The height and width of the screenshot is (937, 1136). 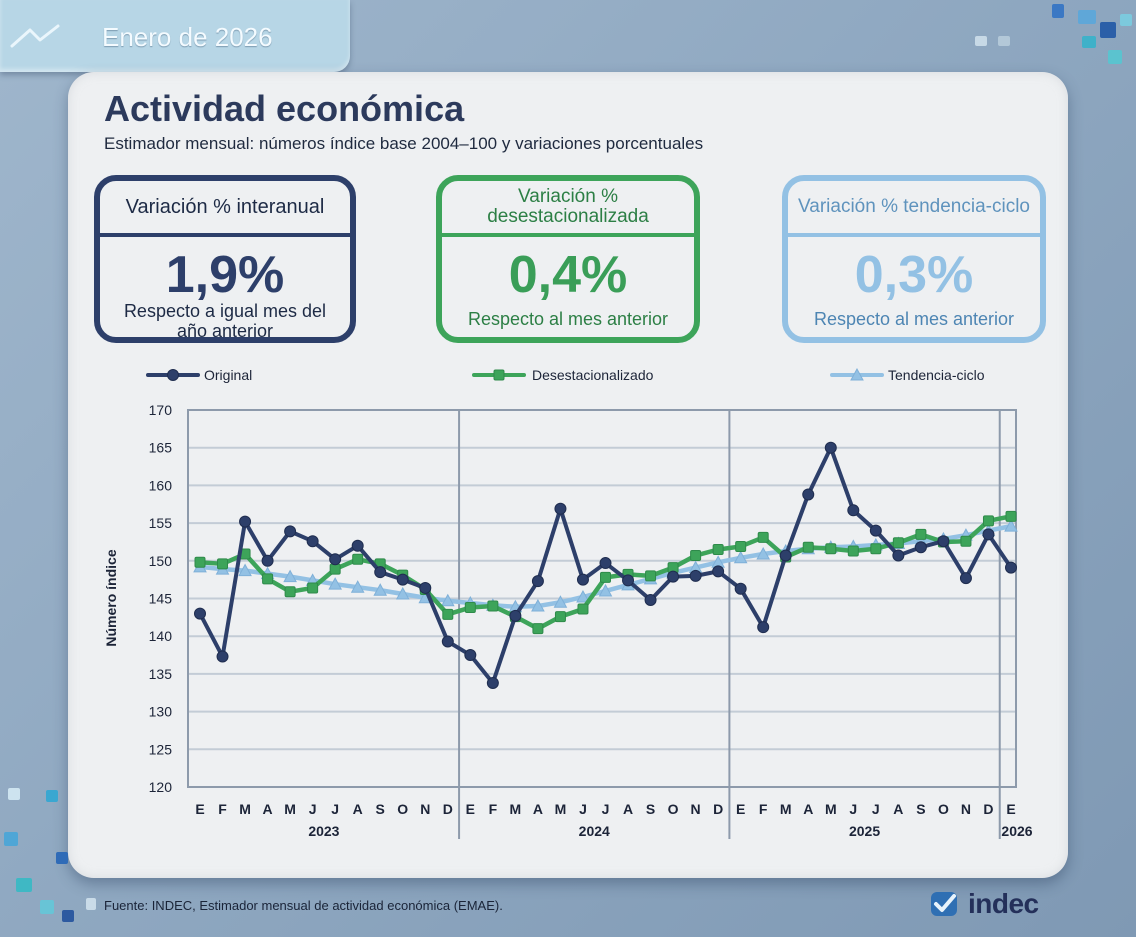 I want to click on year-label: 2025, so click(x=864, y=831).